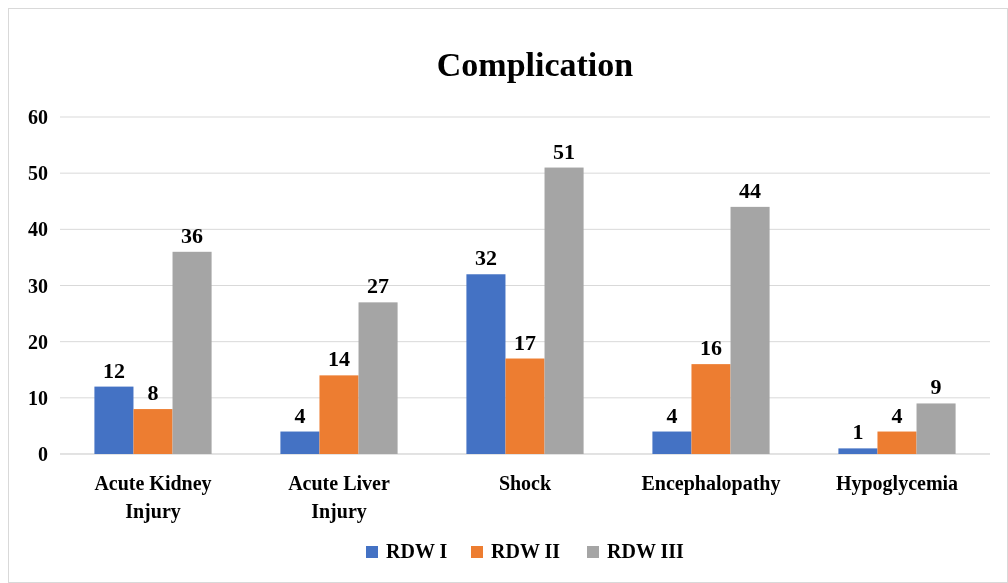 The height and width of the screenshot is (583, 1008). What do you see at coordinates (378, 286) in the screenshot?
I see `data-label: 27` at bounding box center [378, 286].